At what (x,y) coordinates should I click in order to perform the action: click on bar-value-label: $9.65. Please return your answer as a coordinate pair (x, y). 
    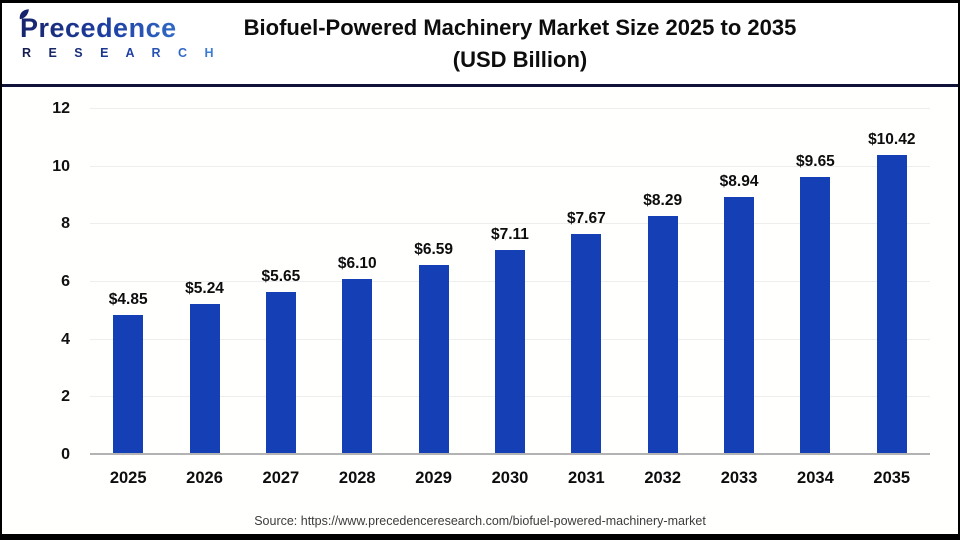
    Looking at the image, I should click on (815, 161).